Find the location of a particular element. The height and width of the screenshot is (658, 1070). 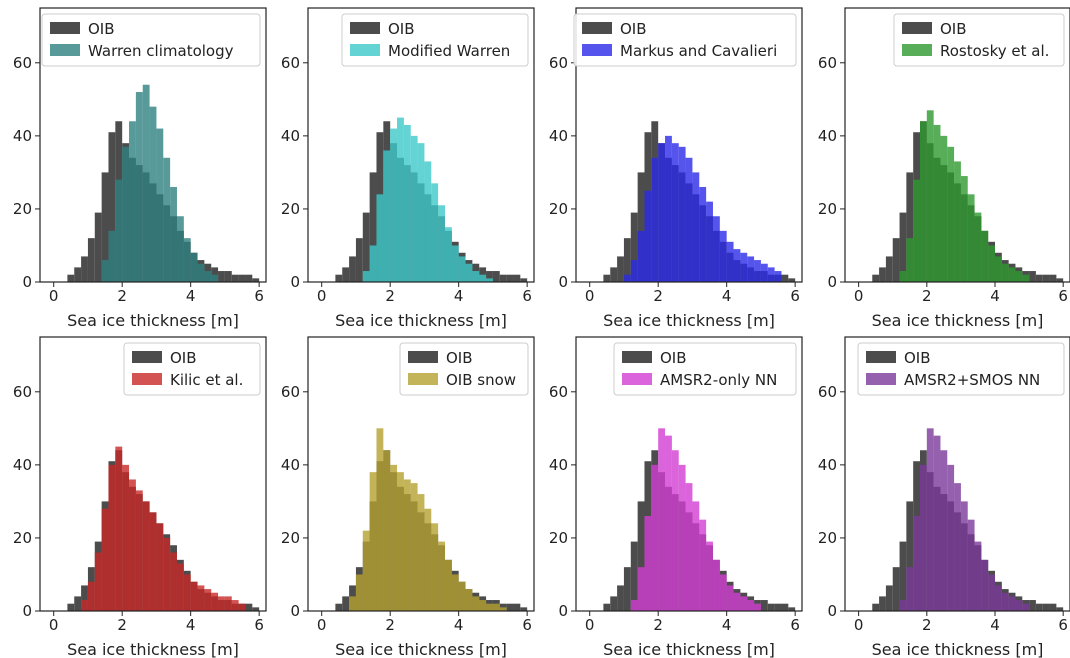

legend-label: Markus and Cavalieri is located at coordinates (698, 51).